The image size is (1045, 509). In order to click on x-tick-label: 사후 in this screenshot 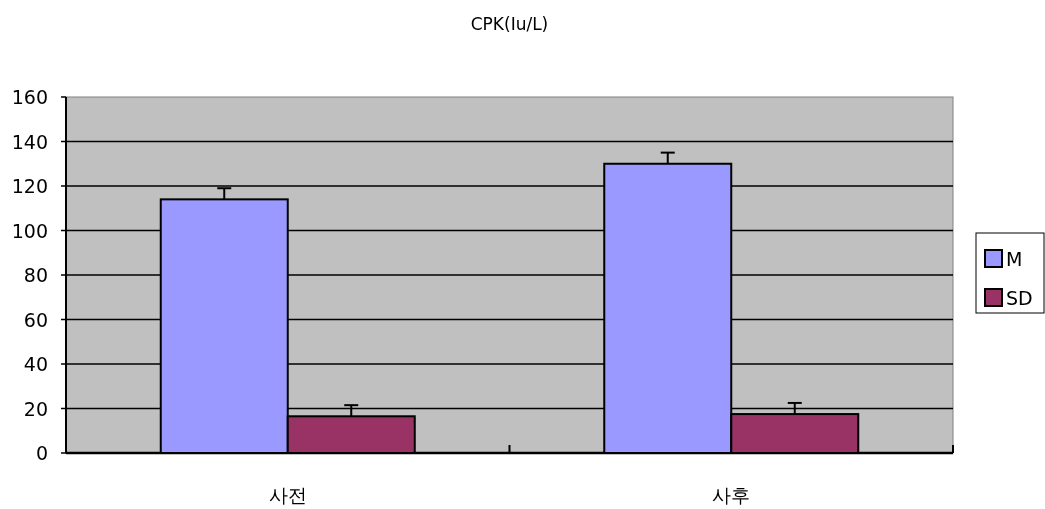, I will do `click(731, 495)`.